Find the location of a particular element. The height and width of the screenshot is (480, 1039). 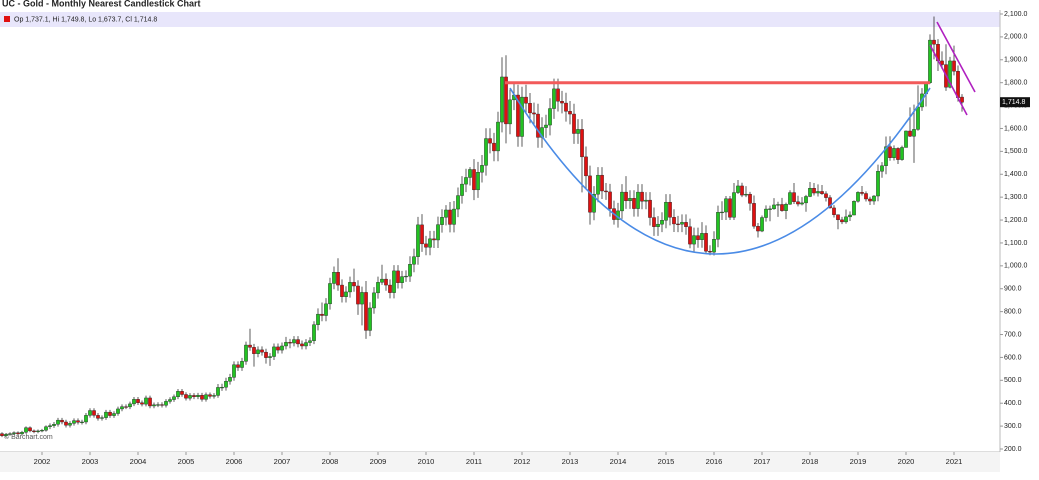

x-tick-label: 2006 is located at coordinates (234, 461).